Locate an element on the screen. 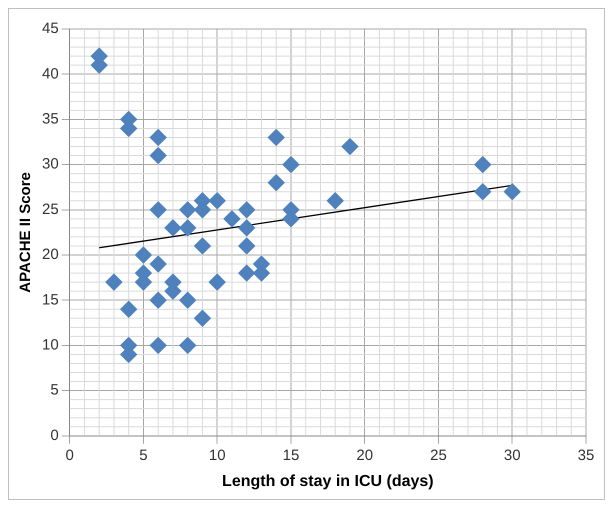 This screenshot has width=615, height=510. y-tick-label: 0 is located at coordinates (54, 435).